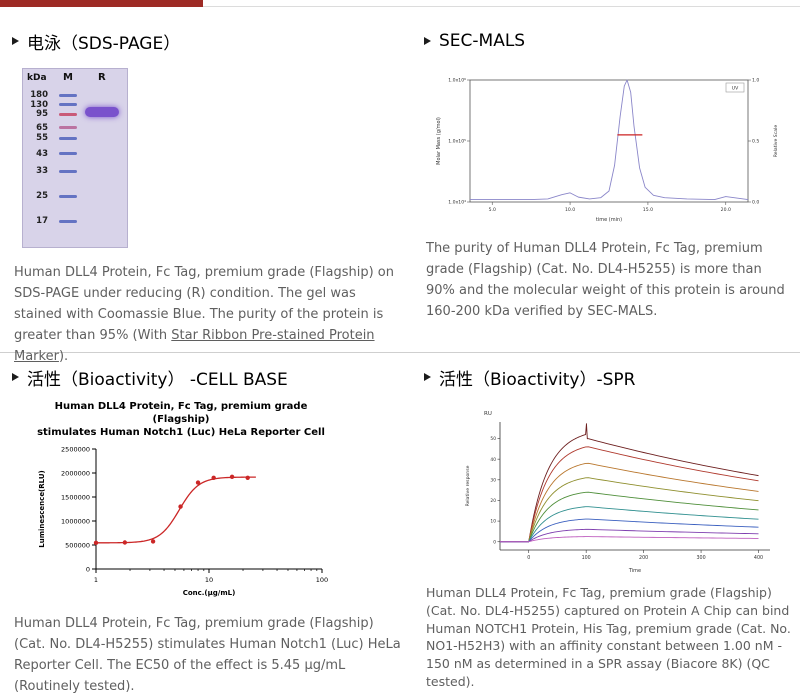 The width and height of the screenshot is (800, 700). I want to click on svg-text: 15.0, so click(648, 210).